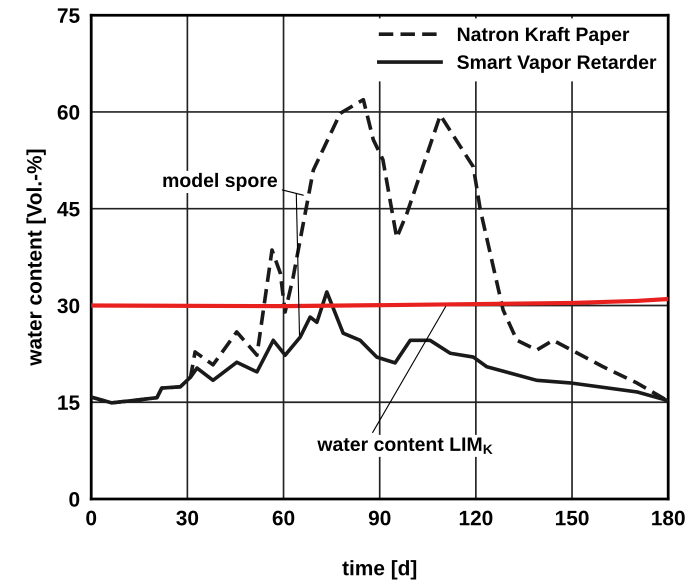  What do you see at coordinates (405, 445) in the screenshot?
I see `annotation: water content LIM$_{K}$` at bounding box center [405, 445].